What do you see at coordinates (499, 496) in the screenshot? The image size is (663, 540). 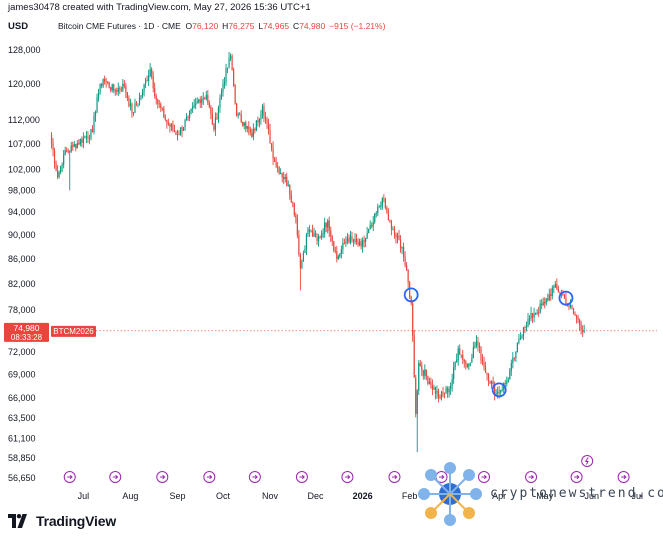 I see `x-tick-label: Apr` at bounding box center [499, 496].